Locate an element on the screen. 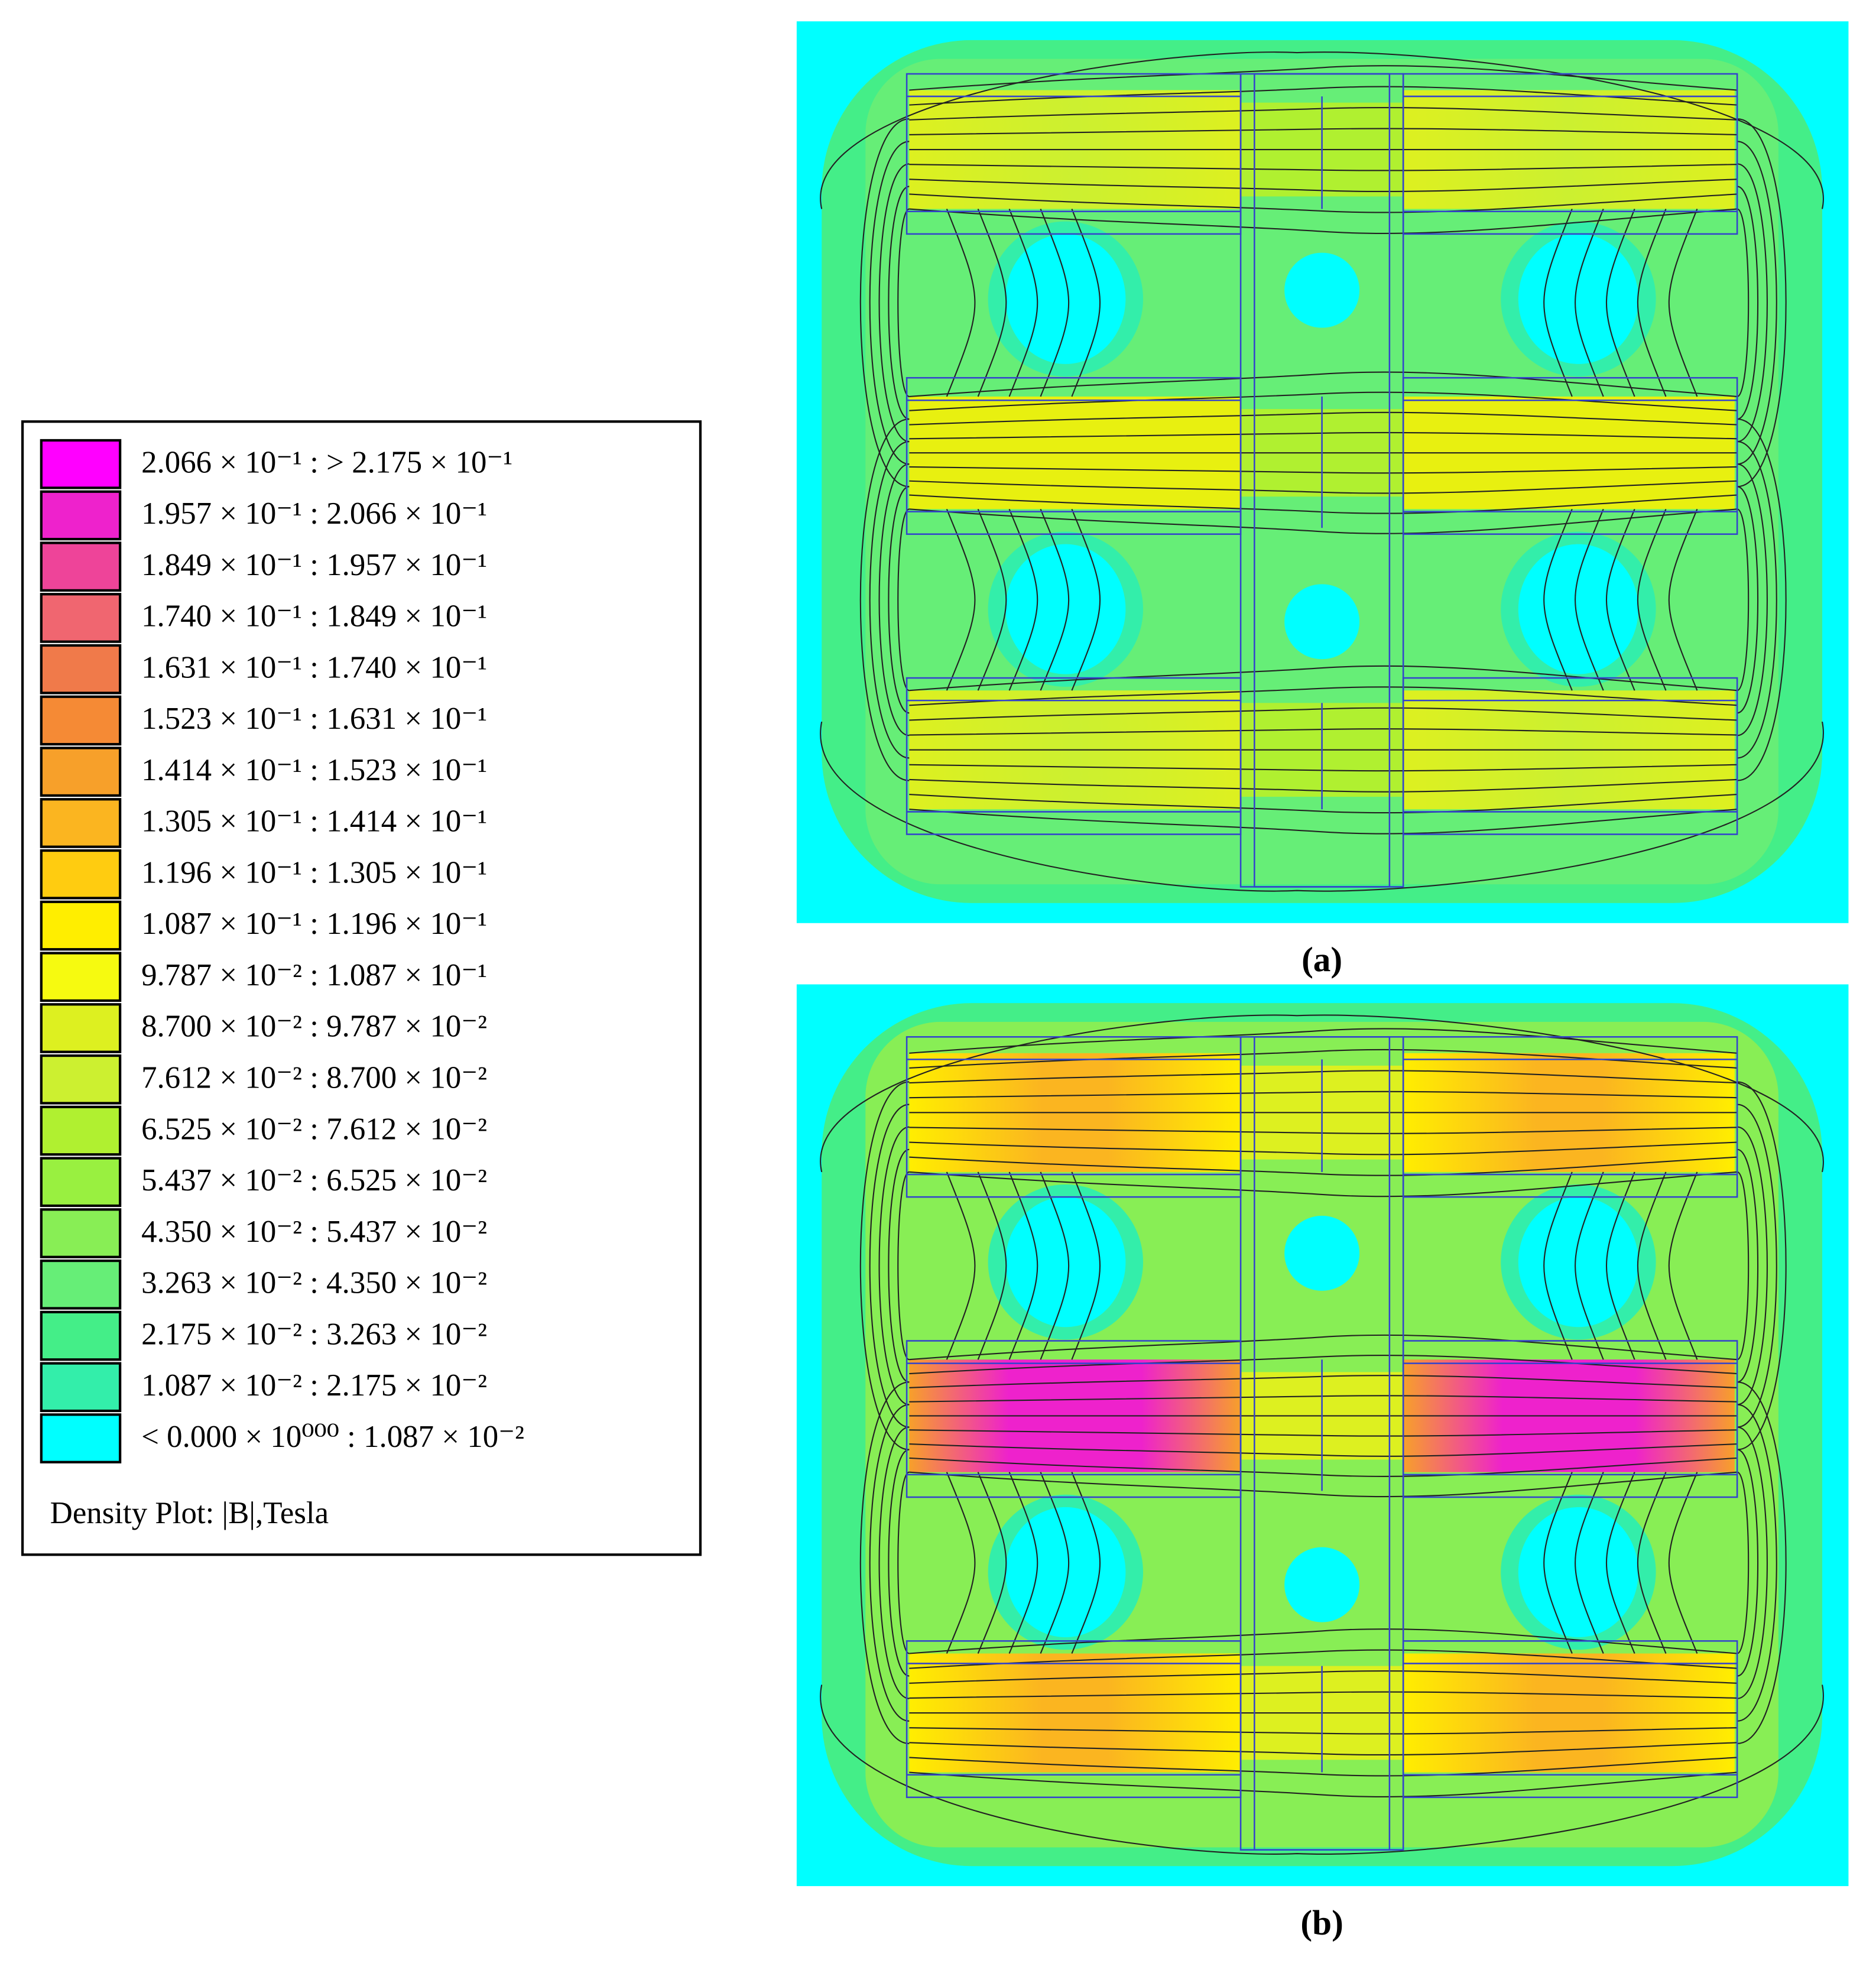 This screenshot has height=1970, width=1876. legend-label: 1.849 × 10⁻¹ : 1.957 × 10⁻¹ is located at coordinates (314, 565).